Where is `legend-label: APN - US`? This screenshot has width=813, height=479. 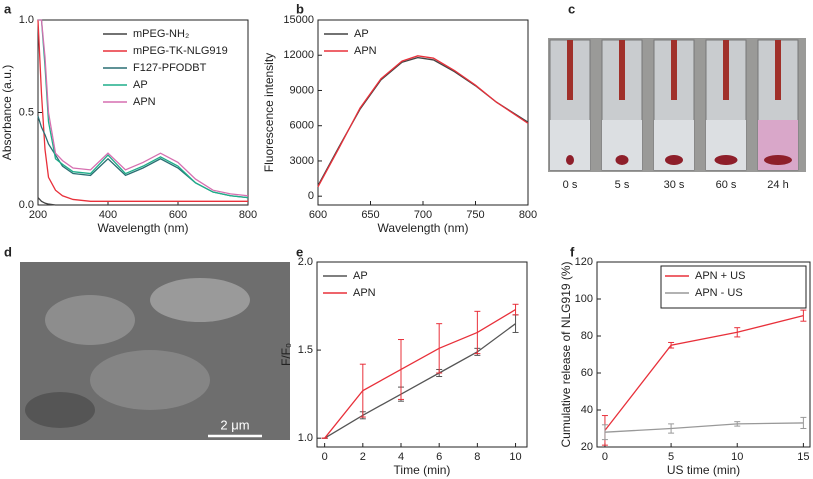 legend-label: APN - US is located at coordinates (719, 293).